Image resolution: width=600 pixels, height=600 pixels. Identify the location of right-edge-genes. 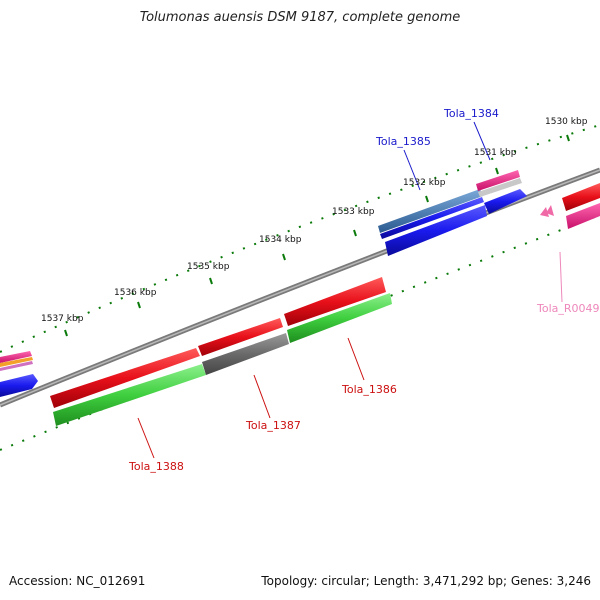
(581, 206).